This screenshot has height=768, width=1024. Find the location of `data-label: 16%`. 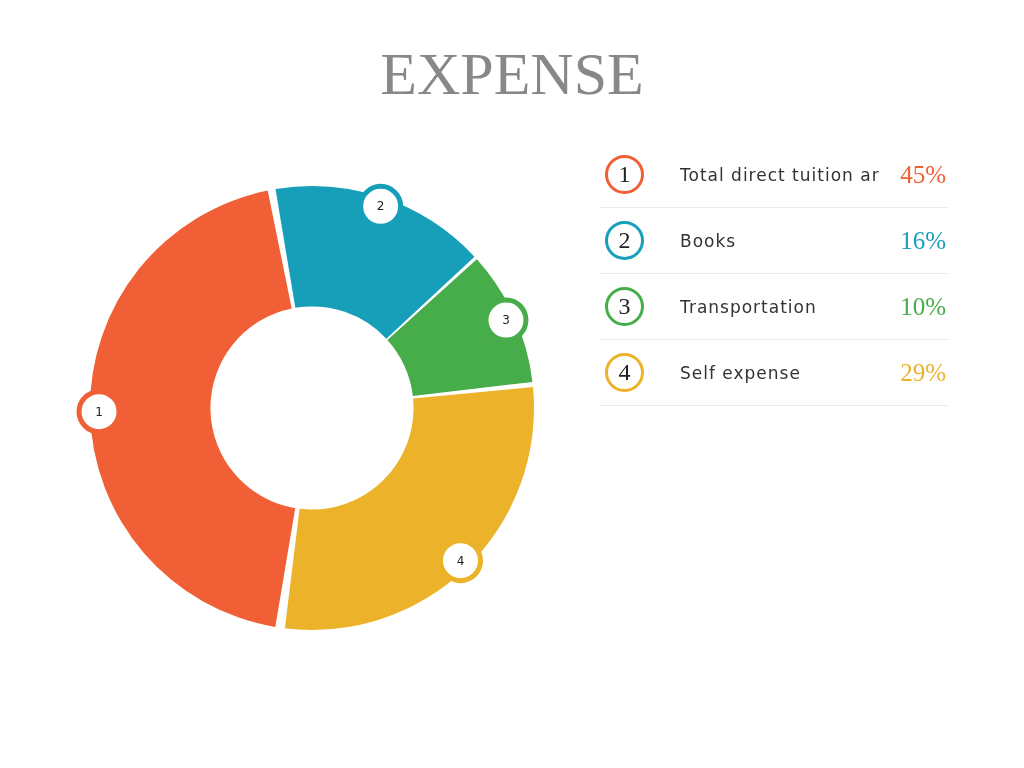

data-label: 16% is located at coordinates (923, 240).